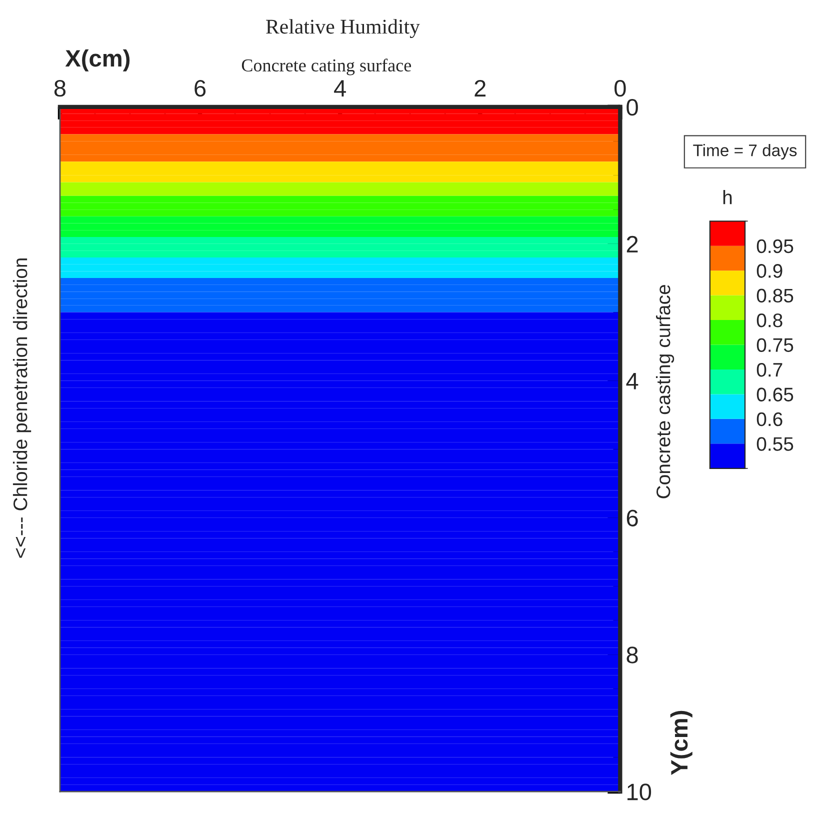 The image size is (816, 816). What do you see at coordinates (632, 381) in the screenshot?
I see `y-tick-label: 4` at bounding box center [632, 381].